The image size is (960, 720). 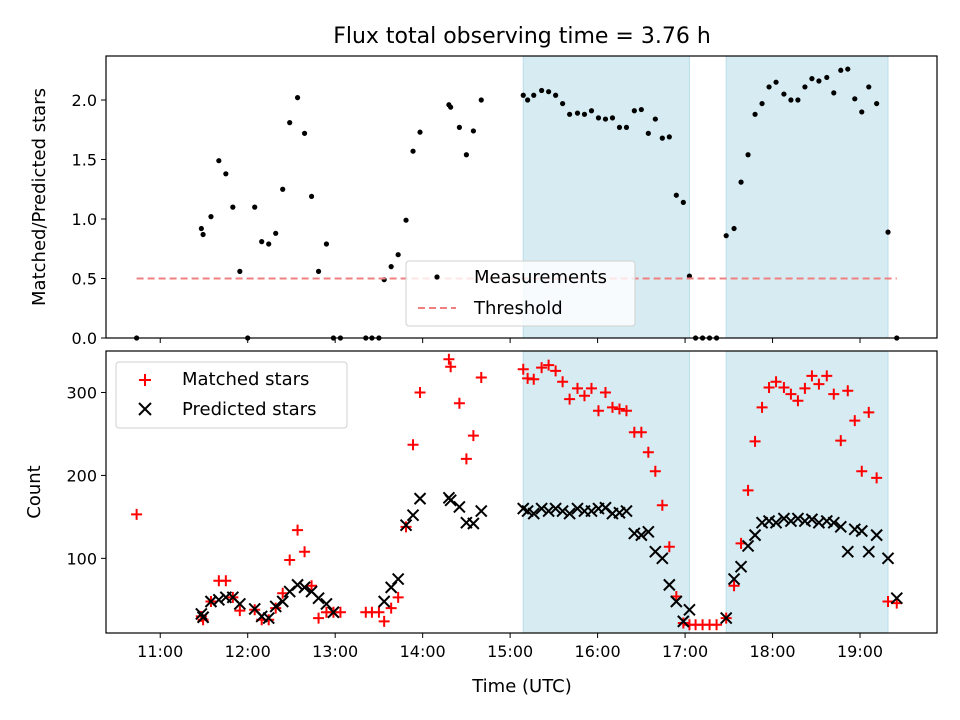 What do you see at coordinates (598, 651) in the screenshot?
I see `x-tick-label: 16:00` at bounding box center [598, 651].